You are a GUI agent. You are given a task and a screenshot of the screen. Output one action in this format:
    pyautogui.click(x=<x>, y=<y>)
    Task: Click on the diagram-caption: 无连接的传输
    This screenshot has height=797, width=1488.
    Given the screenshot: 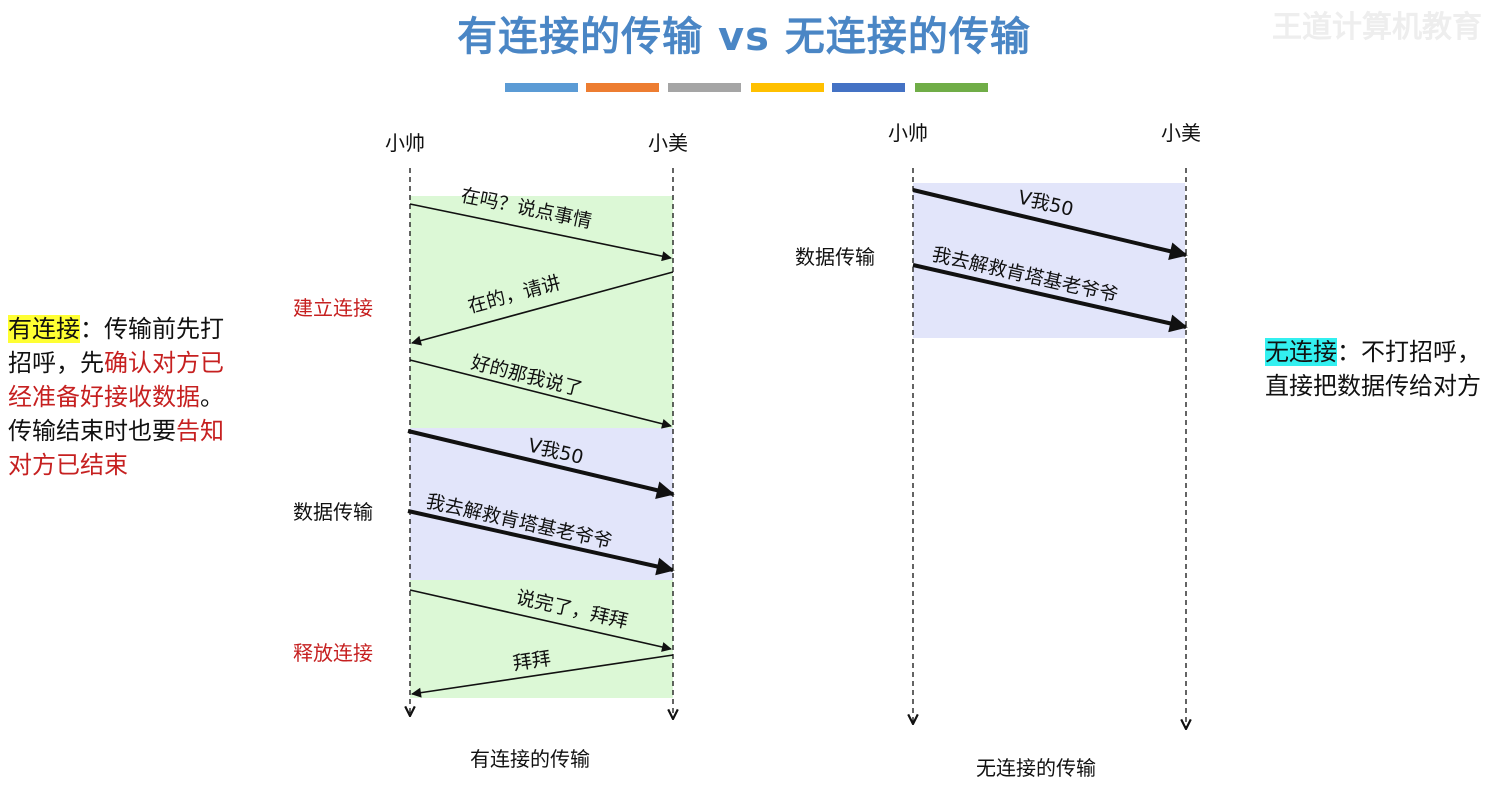 What is the action you would take?
    pyautogui.click(x=1036, y=768)
    